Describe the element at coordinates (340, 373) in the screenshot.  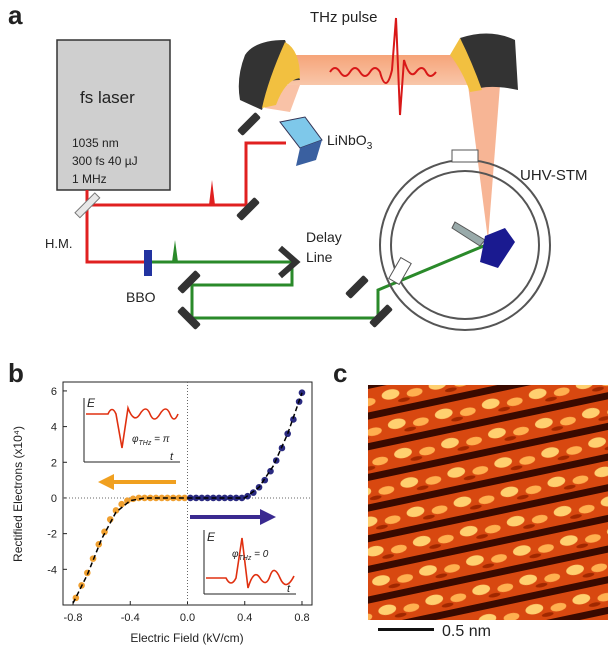
I see `panel-label: c` at that location.